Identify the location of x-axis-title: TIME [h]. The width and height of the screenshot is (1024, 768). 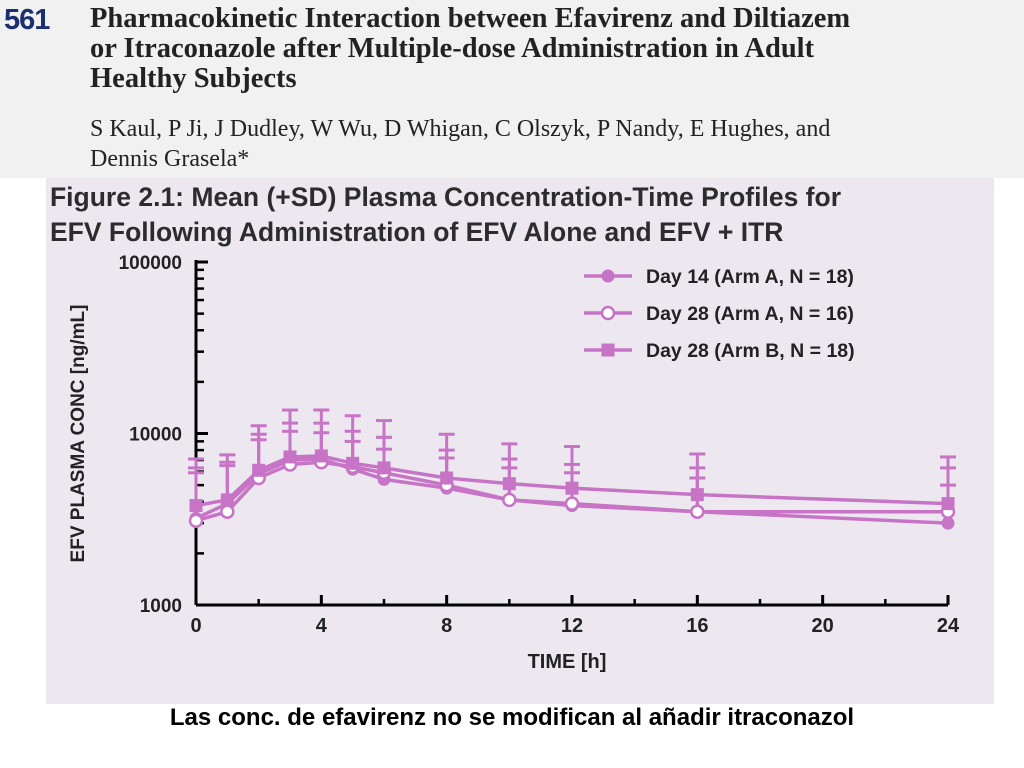
(567, 662).